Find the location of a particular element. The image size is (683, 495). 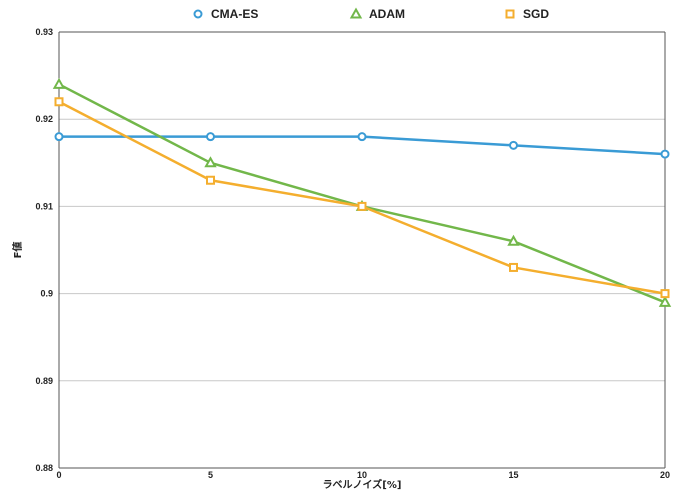

legend-item-sgd: SGD is located at coordinates (527, 14).